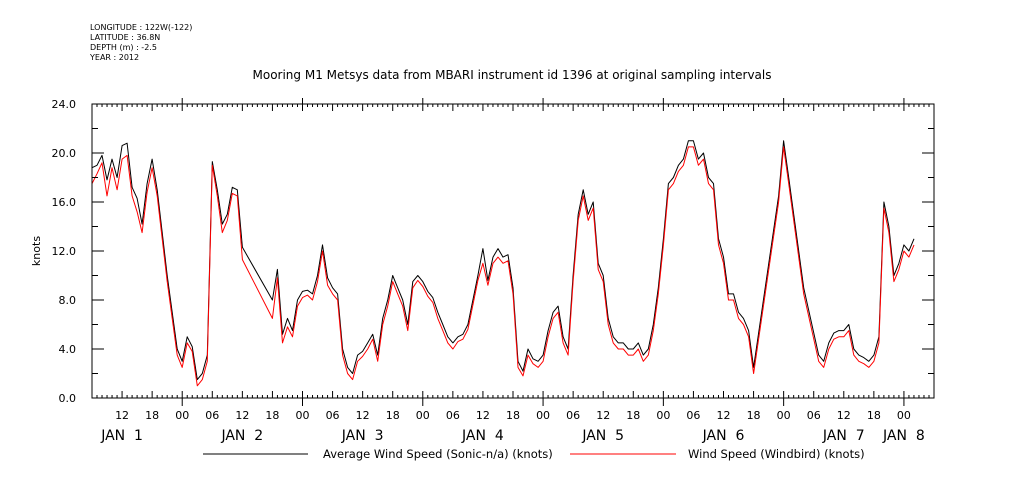  What do you see at coordinates (114, 57) in the screenshot?
I see `meta-year: YEAR : 2012` at bounding box center [114, 57].